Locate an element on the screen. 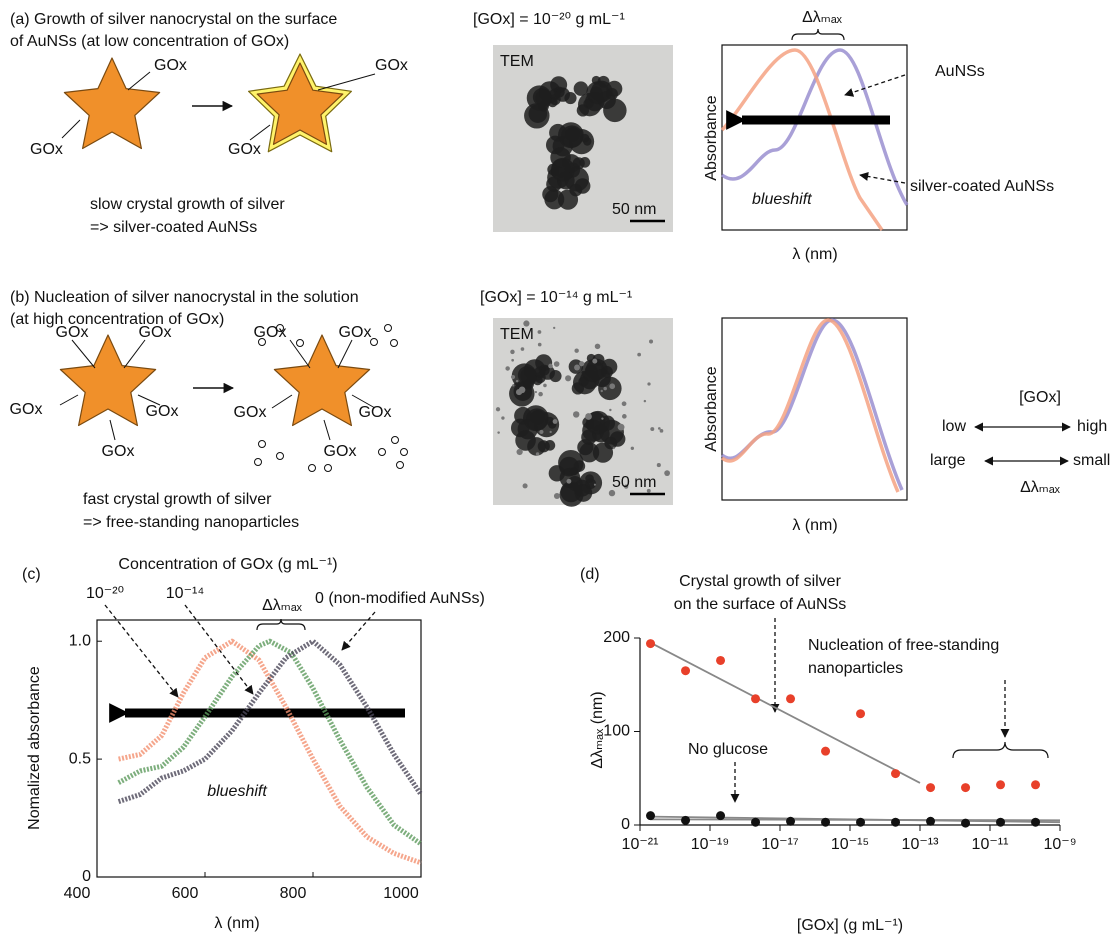 The width and height of the screenshot is (1120, 938). fit-line is located at coordinates (785, 712).